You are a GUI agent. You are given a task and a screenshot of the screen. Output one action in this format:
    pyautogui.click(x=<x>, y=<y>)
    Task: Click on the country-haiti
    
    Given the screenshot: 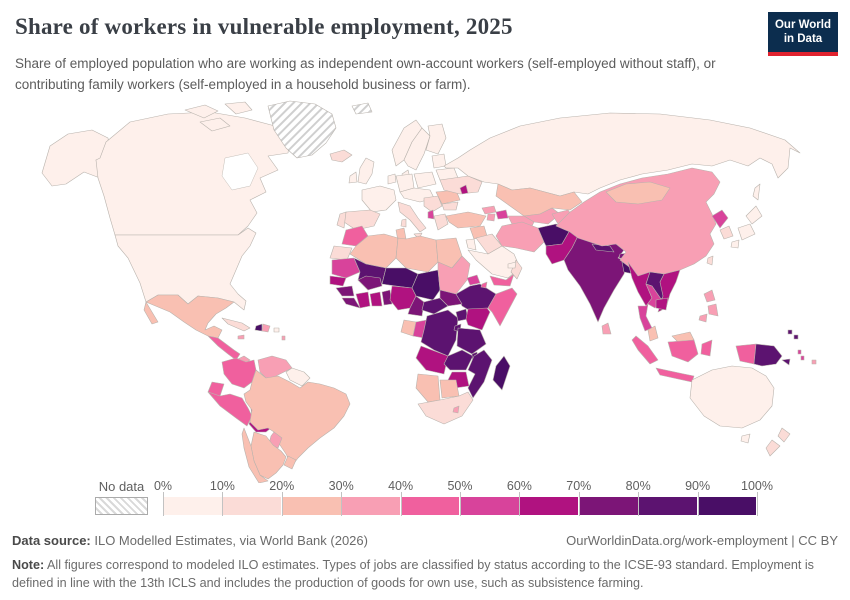 What is the action you would take?
    pyautogui.click(x=258, y=327)
    